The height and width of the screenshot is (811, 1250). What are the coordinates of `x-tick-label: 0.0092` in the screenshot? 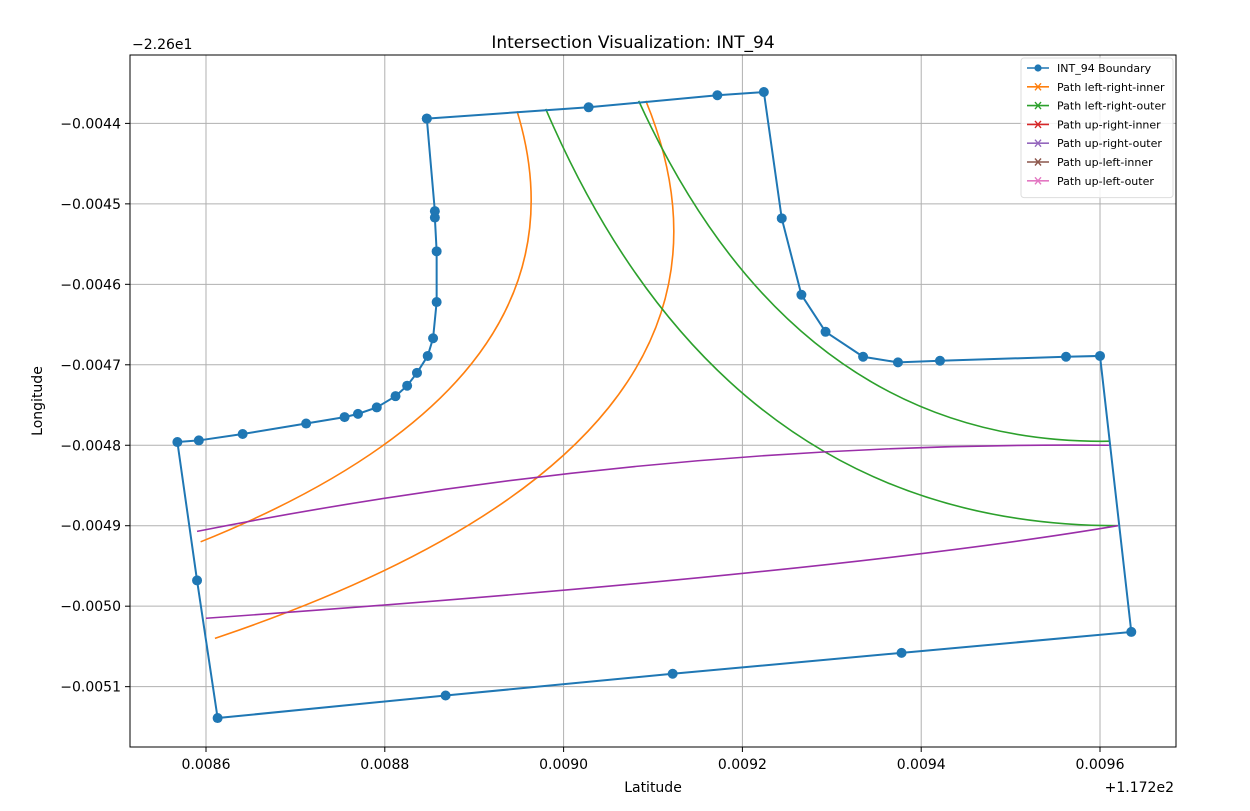 It's located at (742, 765).